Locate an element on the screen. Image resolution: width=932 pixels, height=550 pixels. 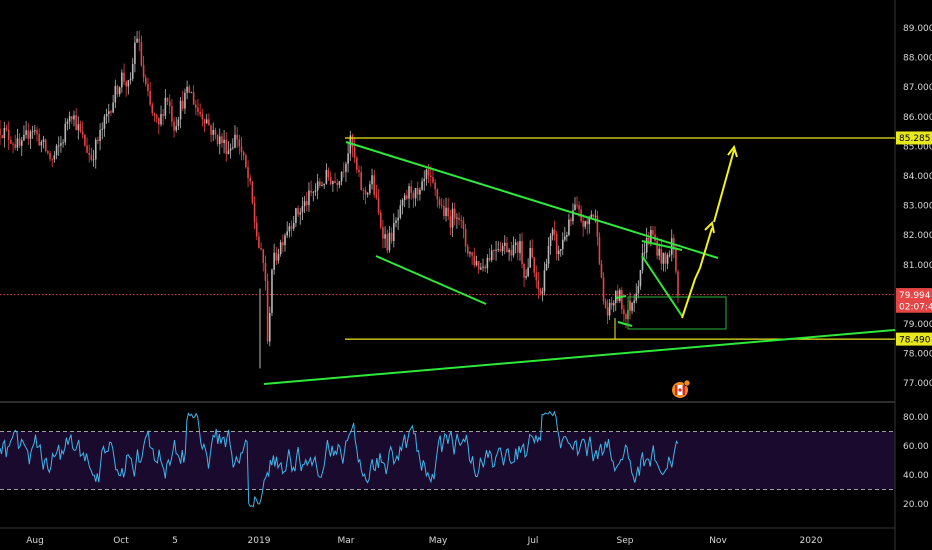
flag-line-b is located at coordinates (621, 297).